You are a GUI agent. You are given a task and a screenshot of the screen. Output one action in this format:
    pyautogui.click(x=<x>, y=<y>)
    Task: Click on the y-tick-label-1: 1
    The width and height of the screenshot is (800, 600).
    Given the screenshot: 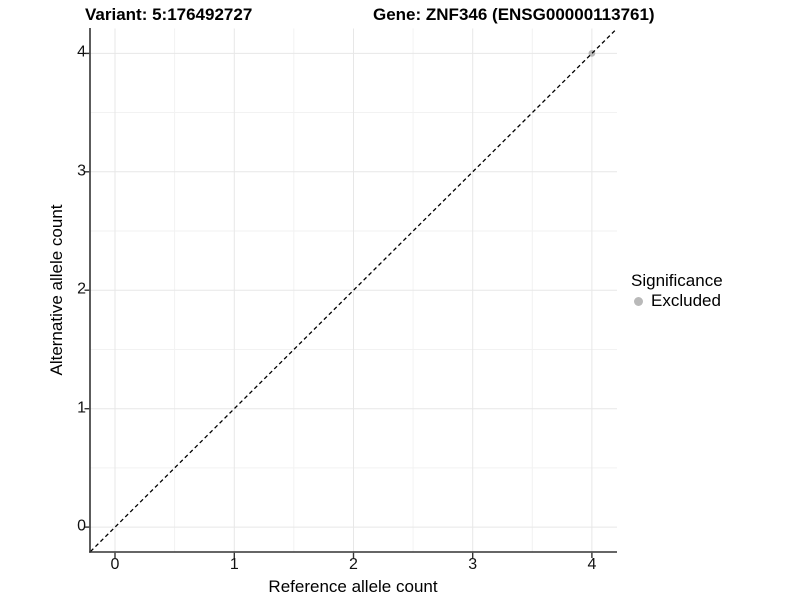 What is the action you would take?
    pyautogui.click(x=81, y=408)
    